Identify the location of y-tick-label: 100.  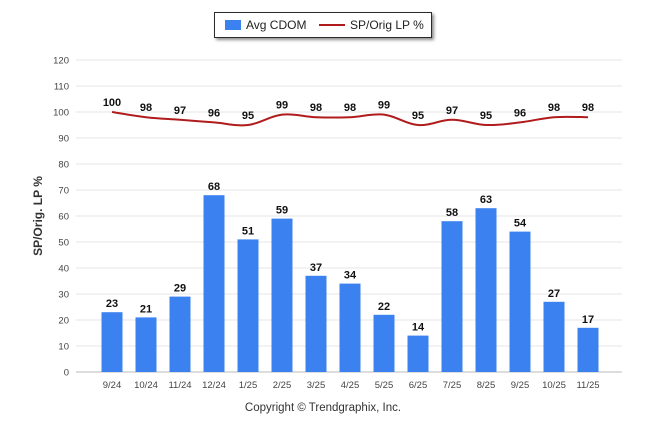
(61, 113).